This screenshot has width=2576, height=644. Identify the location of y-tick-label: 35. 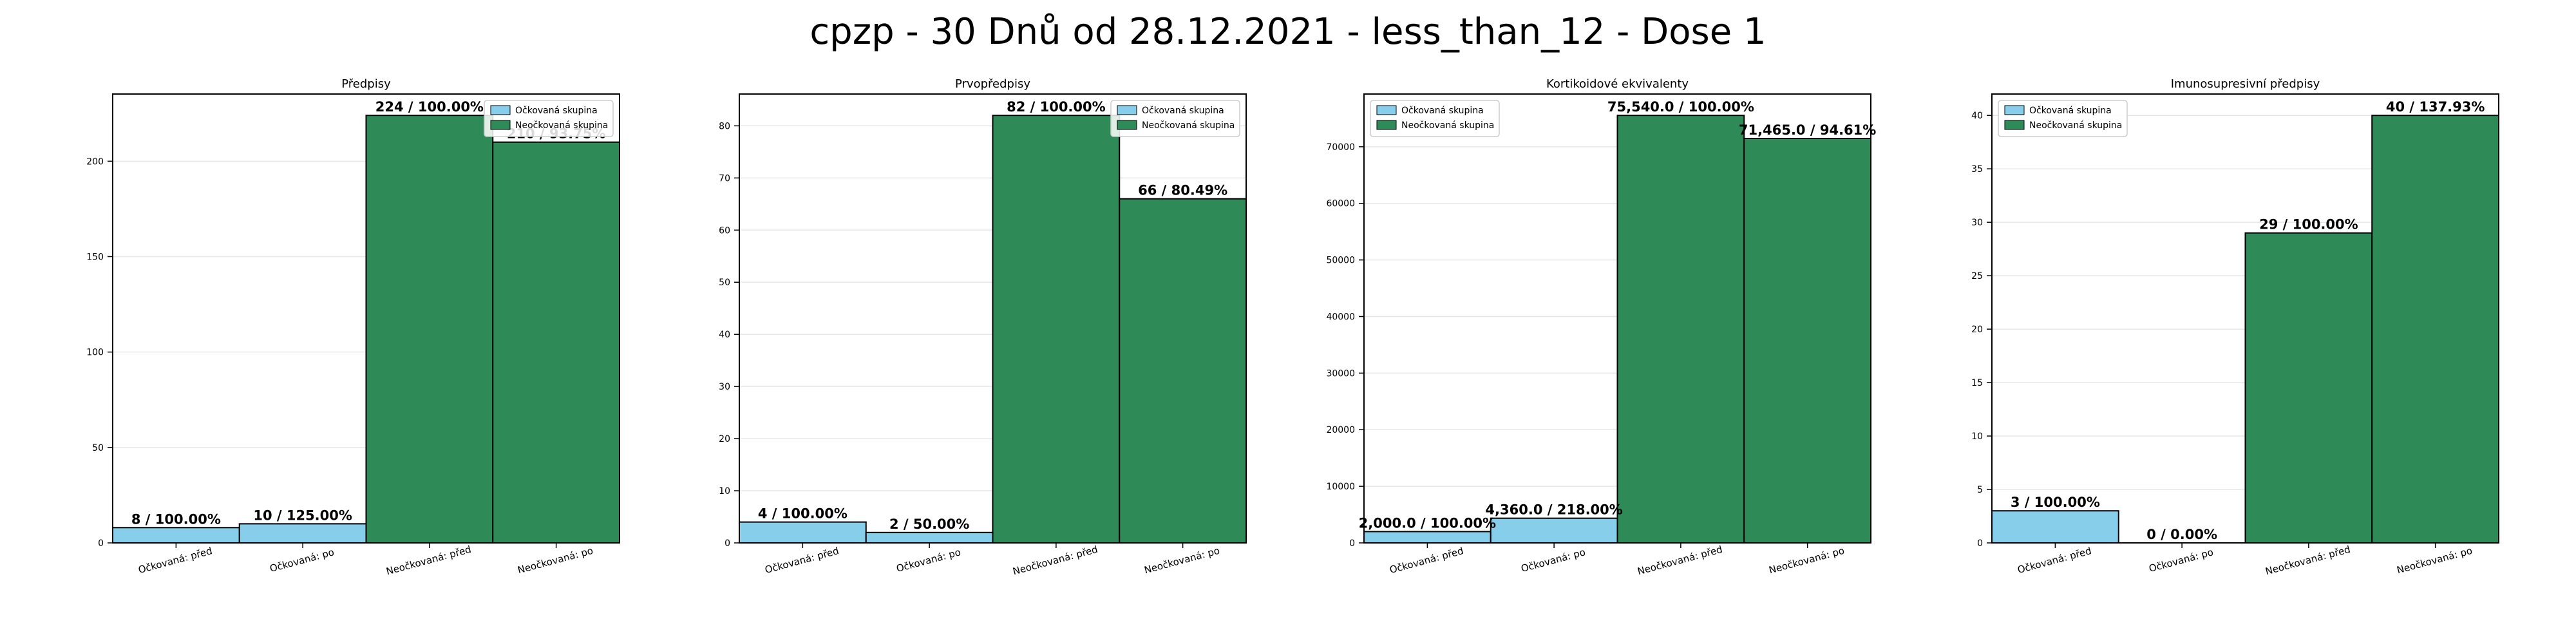
(1977, 169).